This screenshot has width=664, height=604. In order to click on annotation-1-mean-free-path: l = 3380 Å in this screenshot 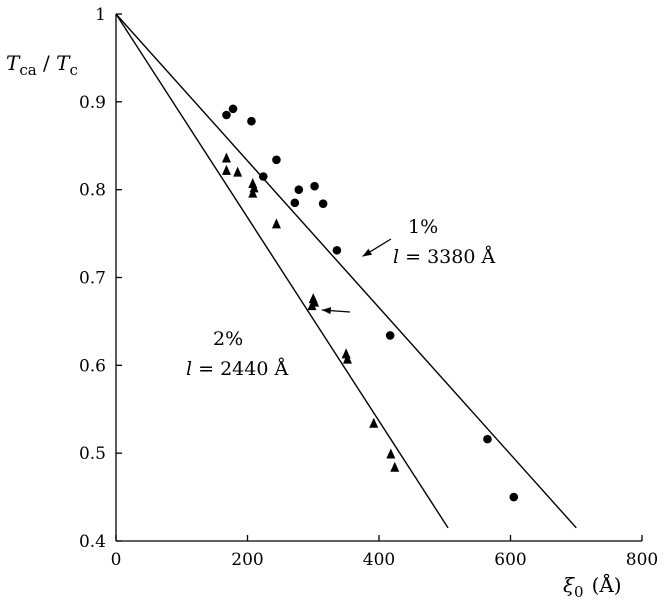, I will do `click(444, 257)`.